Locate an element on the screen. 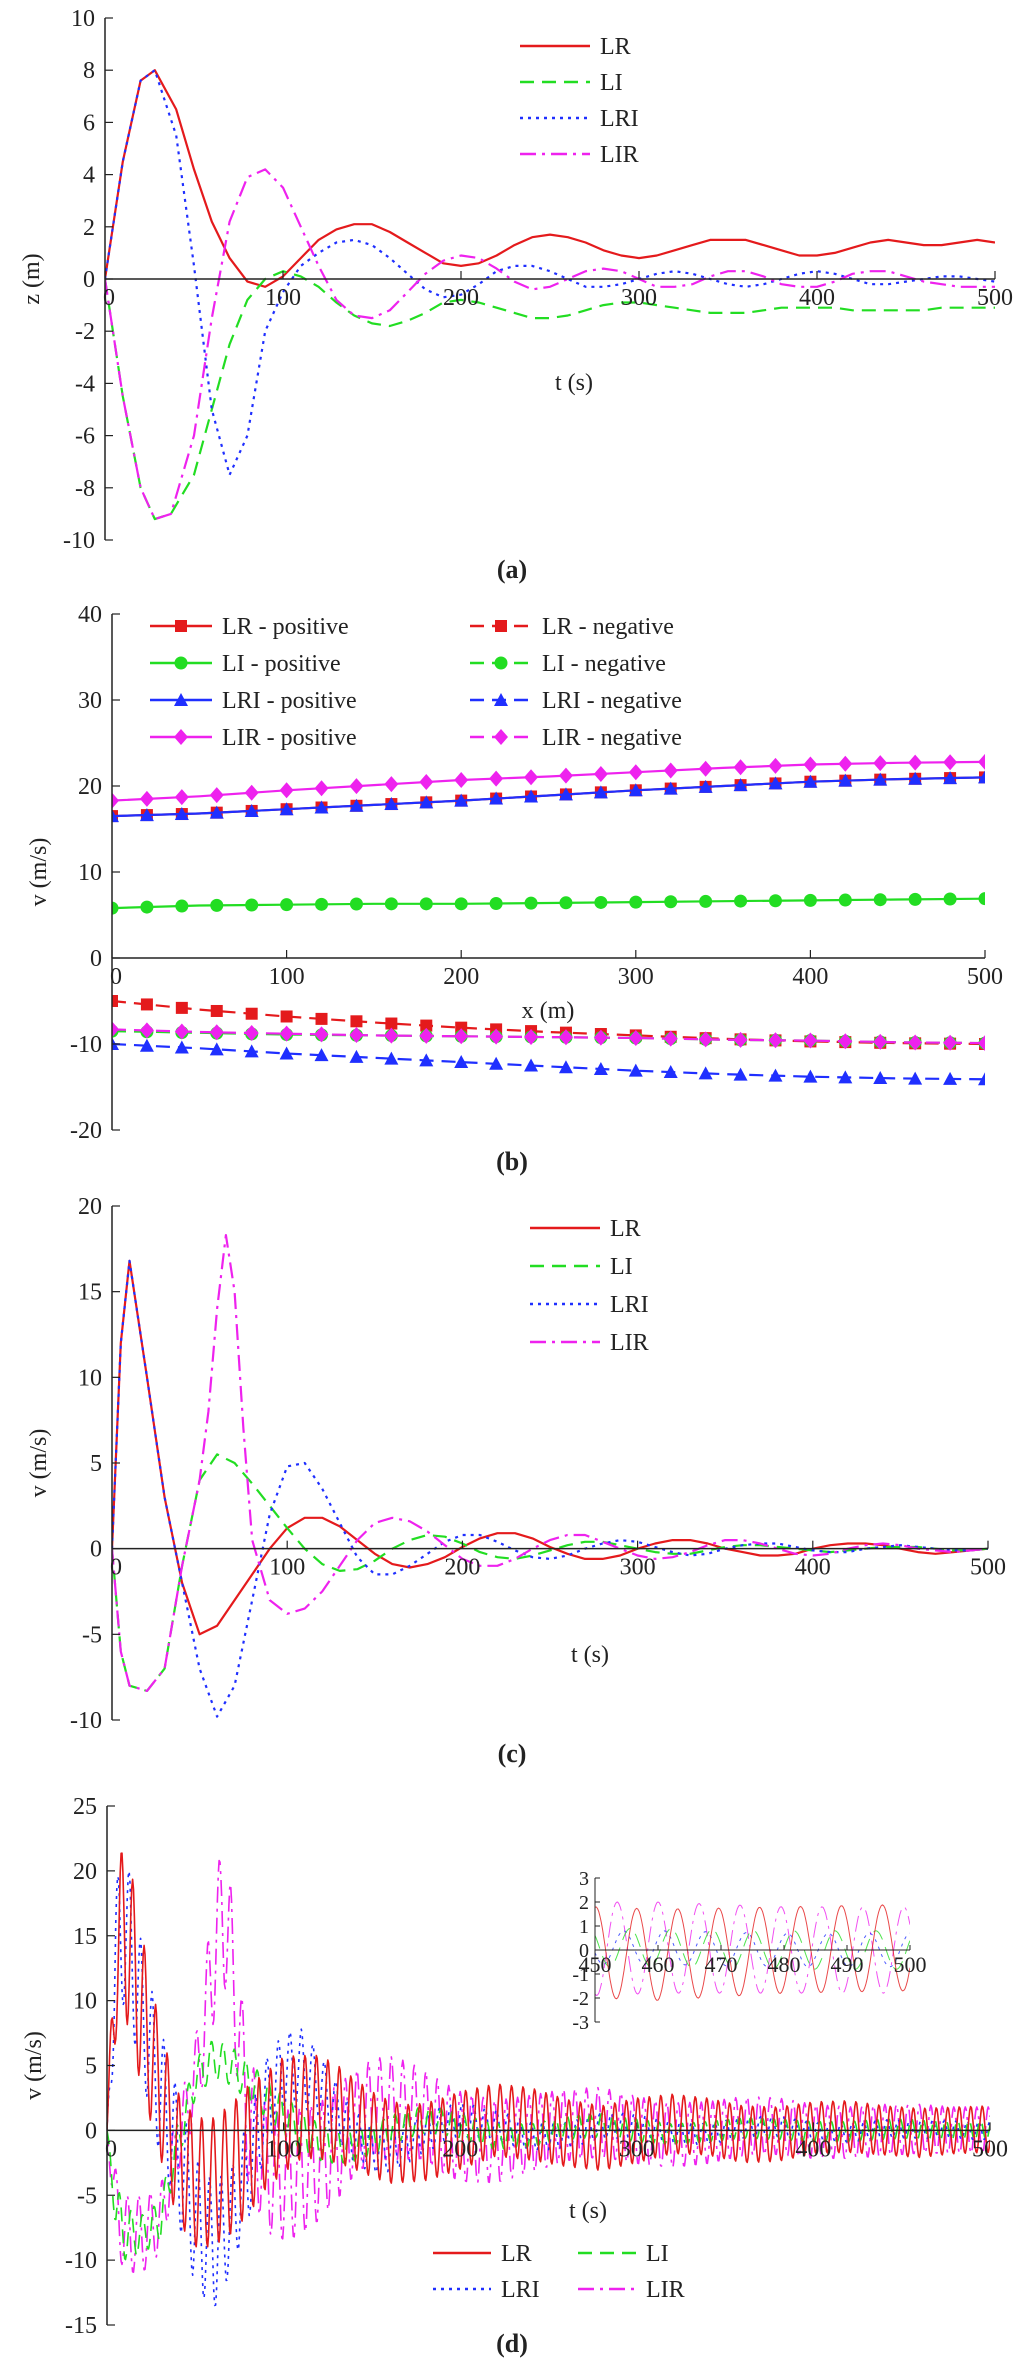 This screenshot has height=2370, width=1024. legend-label: LI - positive is located at coordinates (281, 664).